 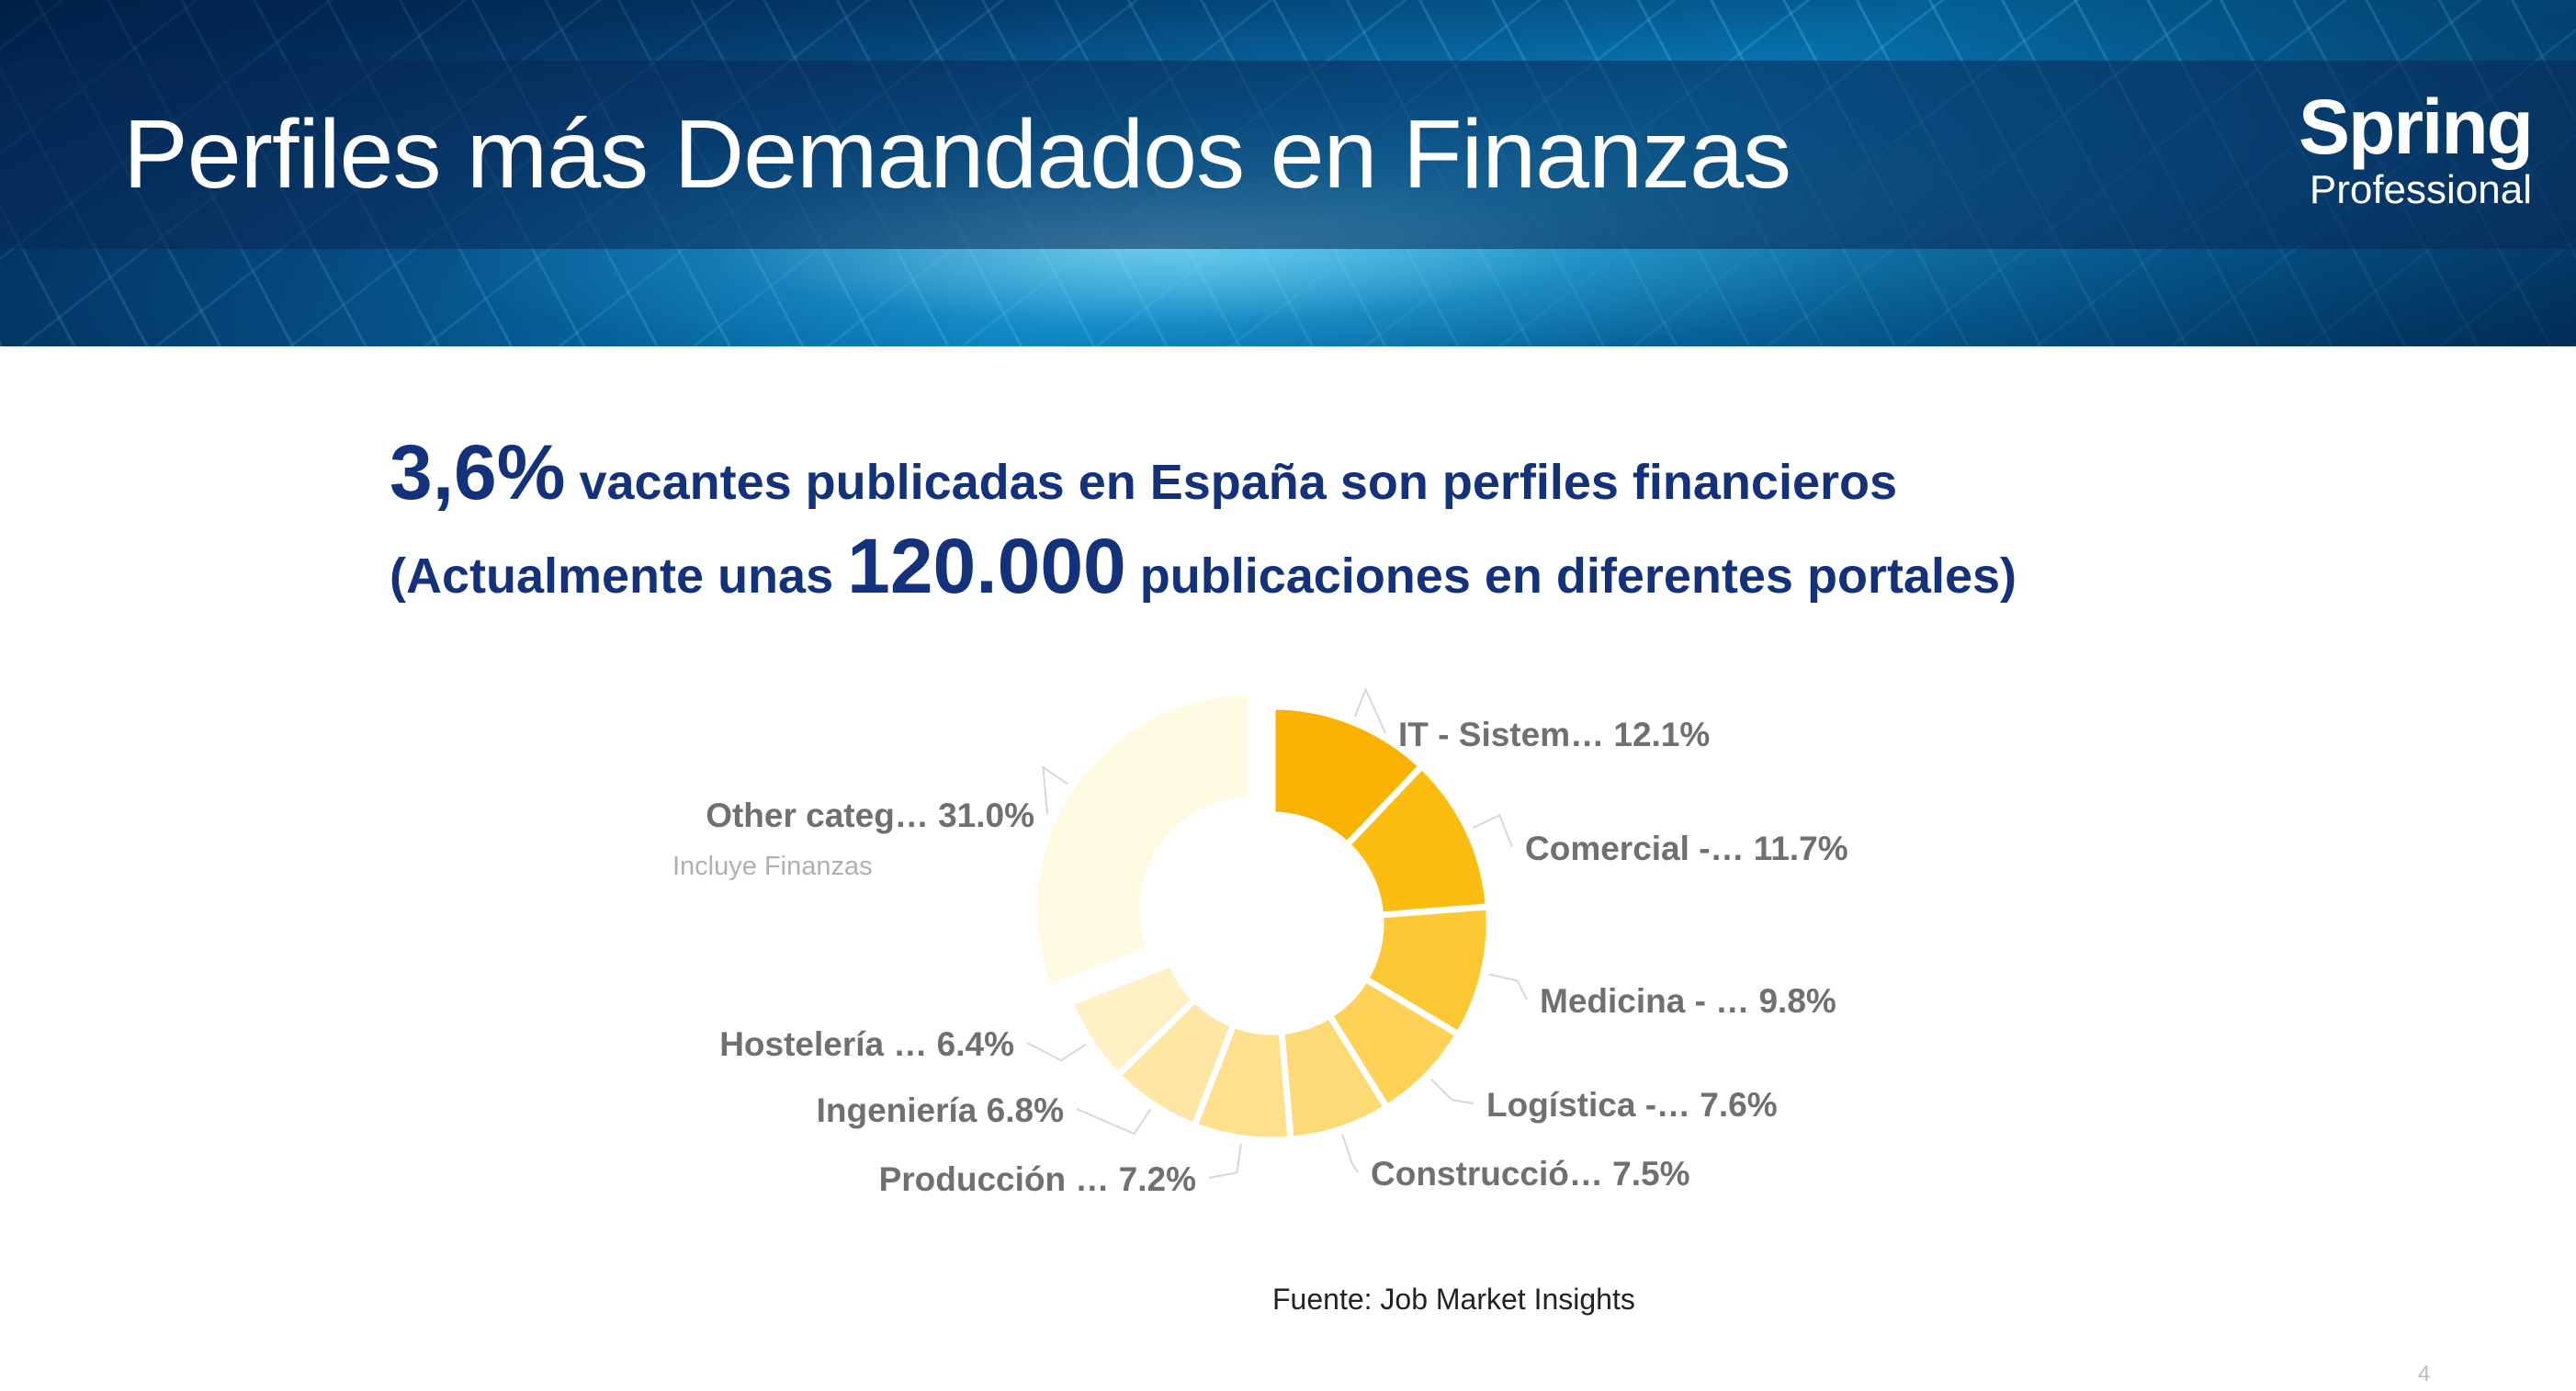 I want to click on spring-professional-logo: Spring Professional, so click(x=2416, y=148).